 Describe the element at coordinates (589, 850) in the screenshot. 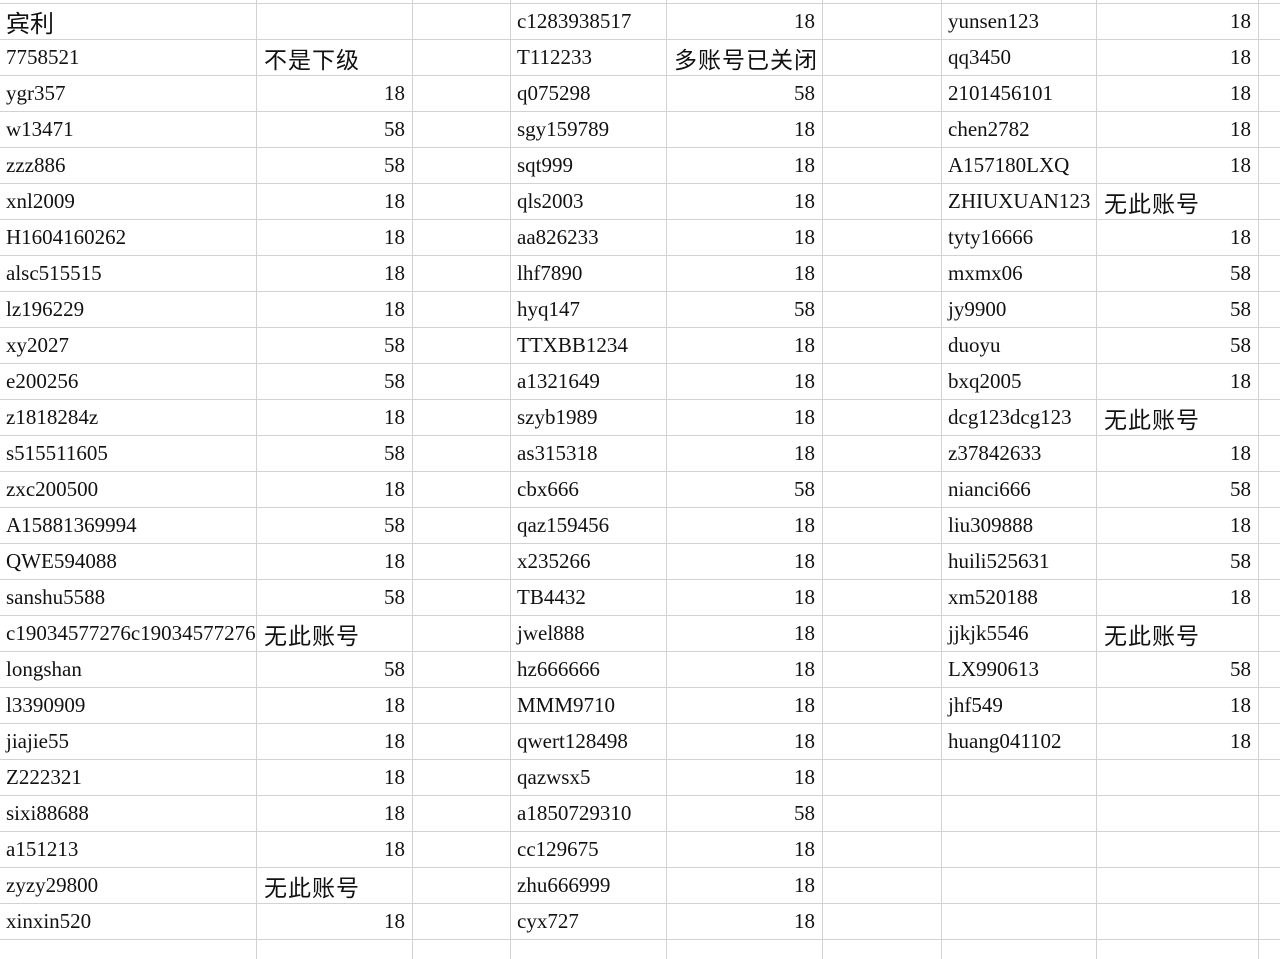

I see `account-cell: cc129675` at that location.